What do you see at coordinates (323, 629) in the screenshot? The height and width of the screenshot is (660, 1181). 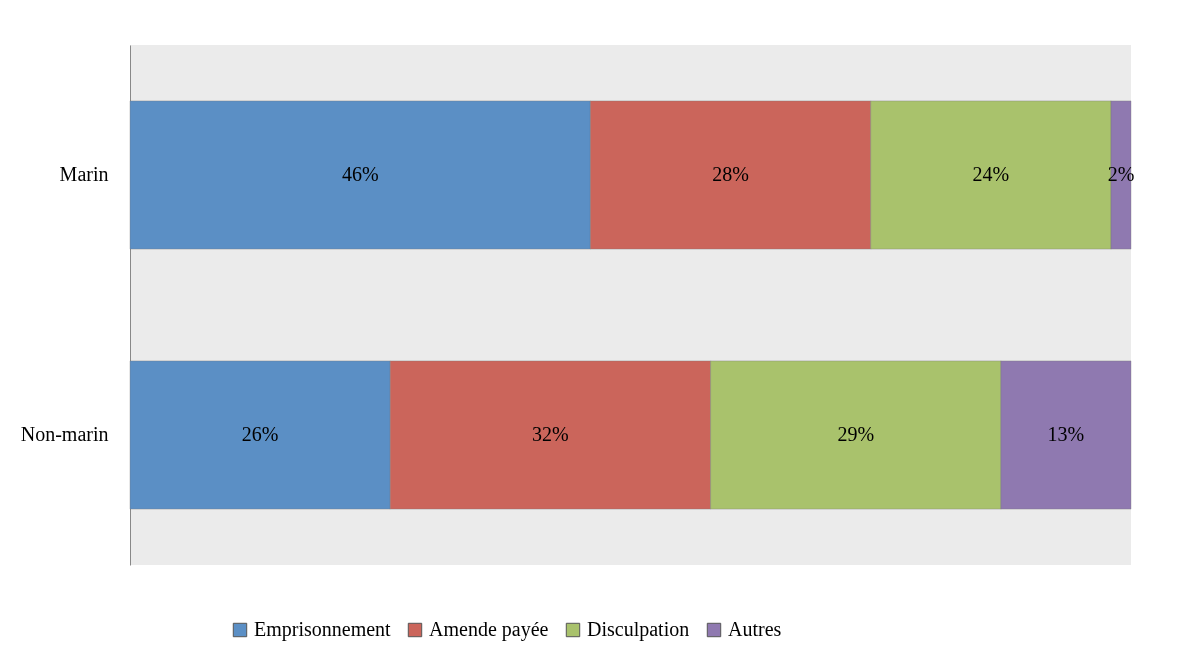 I see `legend-label: Emprisonnement` at bounding box center [323, 629].